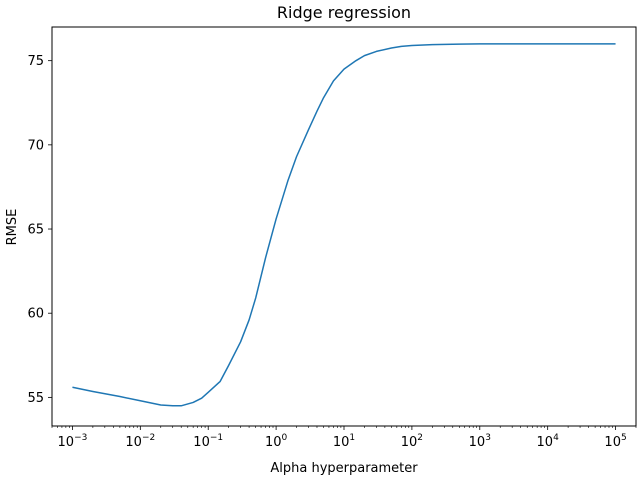 Image resolution: width=640 pixels, height=480 pixels. I want to click on x-tick-label: 10³, so click(480, 441).